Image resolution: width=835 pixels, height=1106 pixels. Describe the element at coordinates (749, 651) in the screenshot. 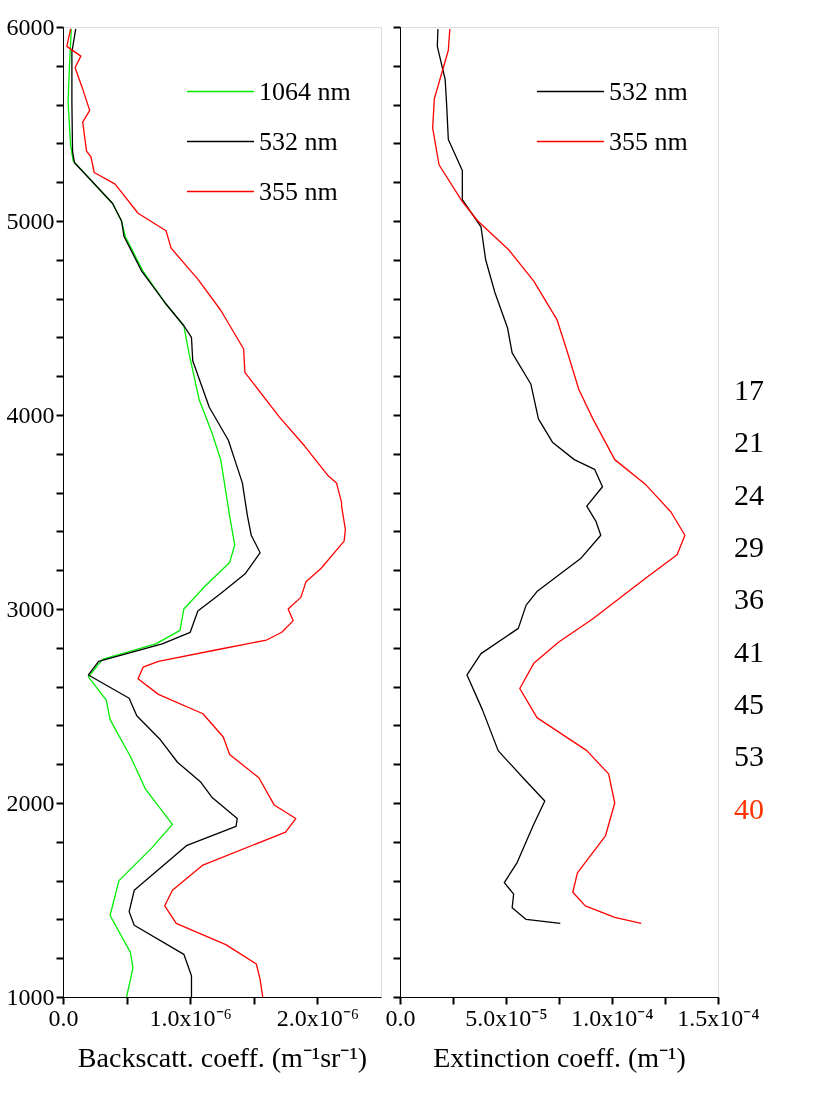

I see `text: 41` at that location.